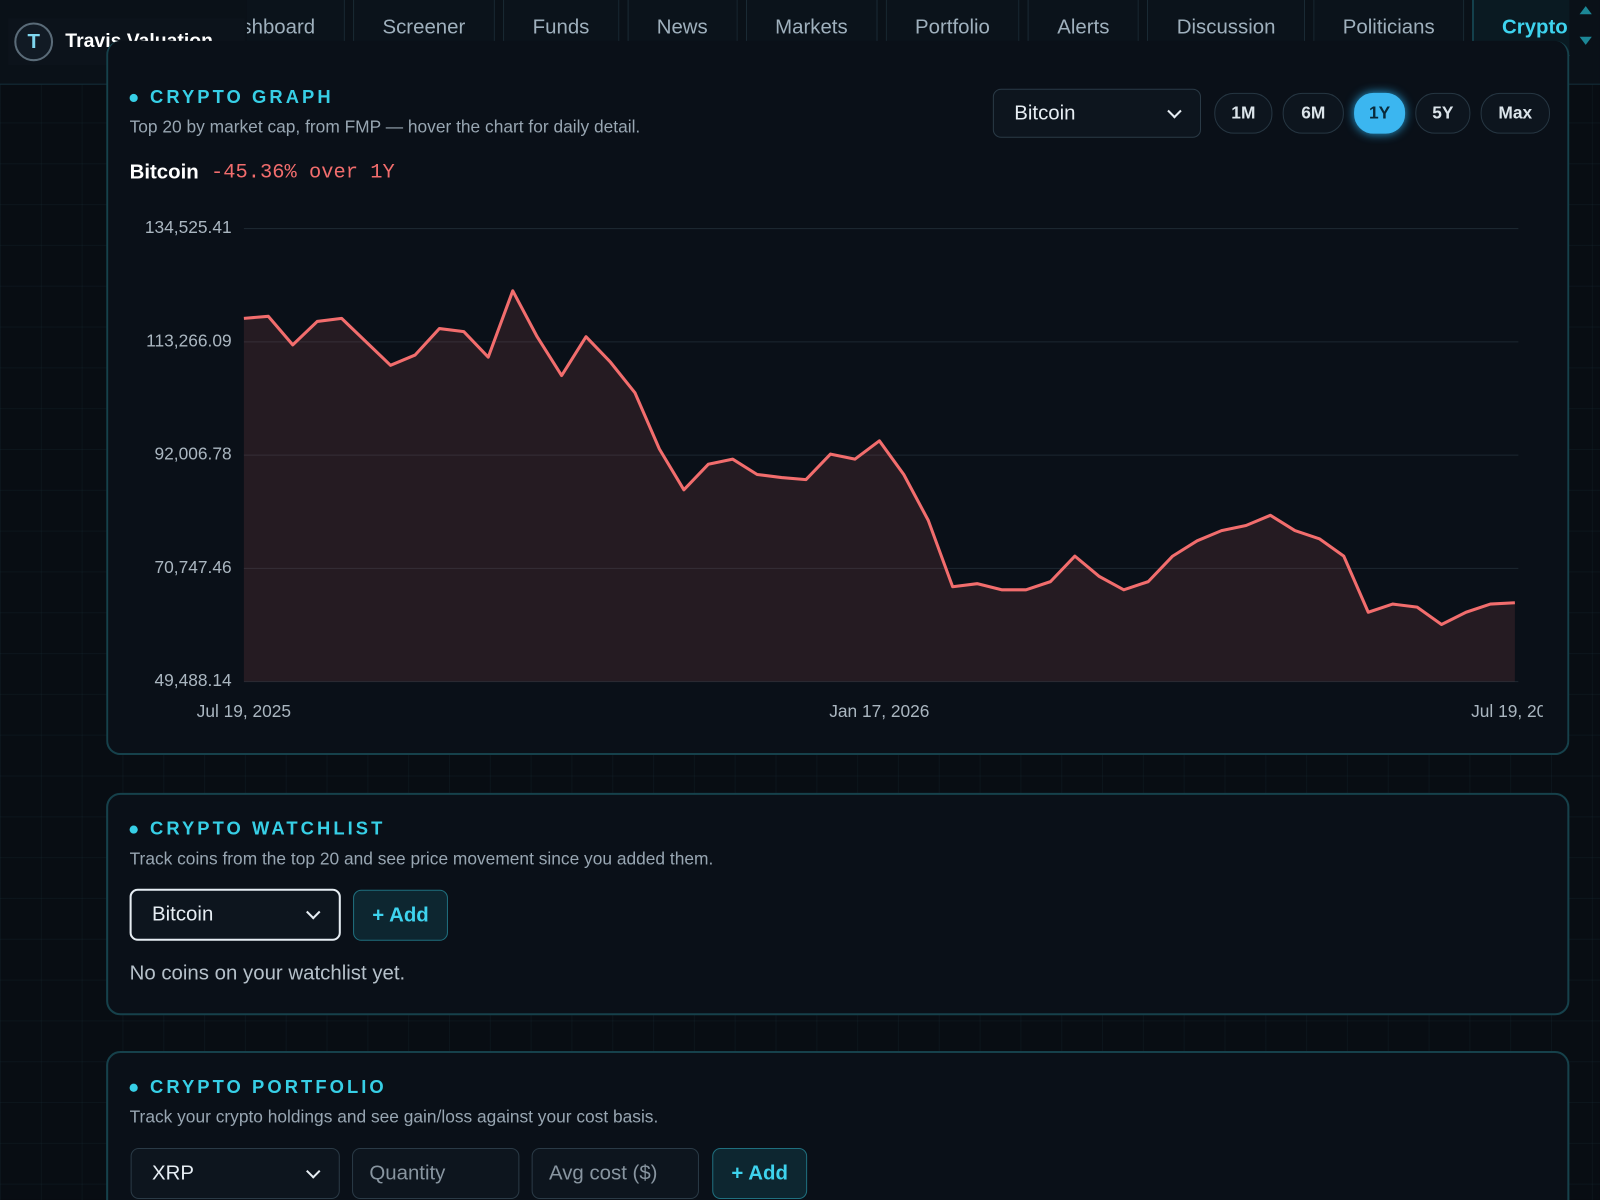 The height and width of the screenshot is (1200, 1600). I want to click on x-tick-label: Jan 17, 2026, so click(879, 711).